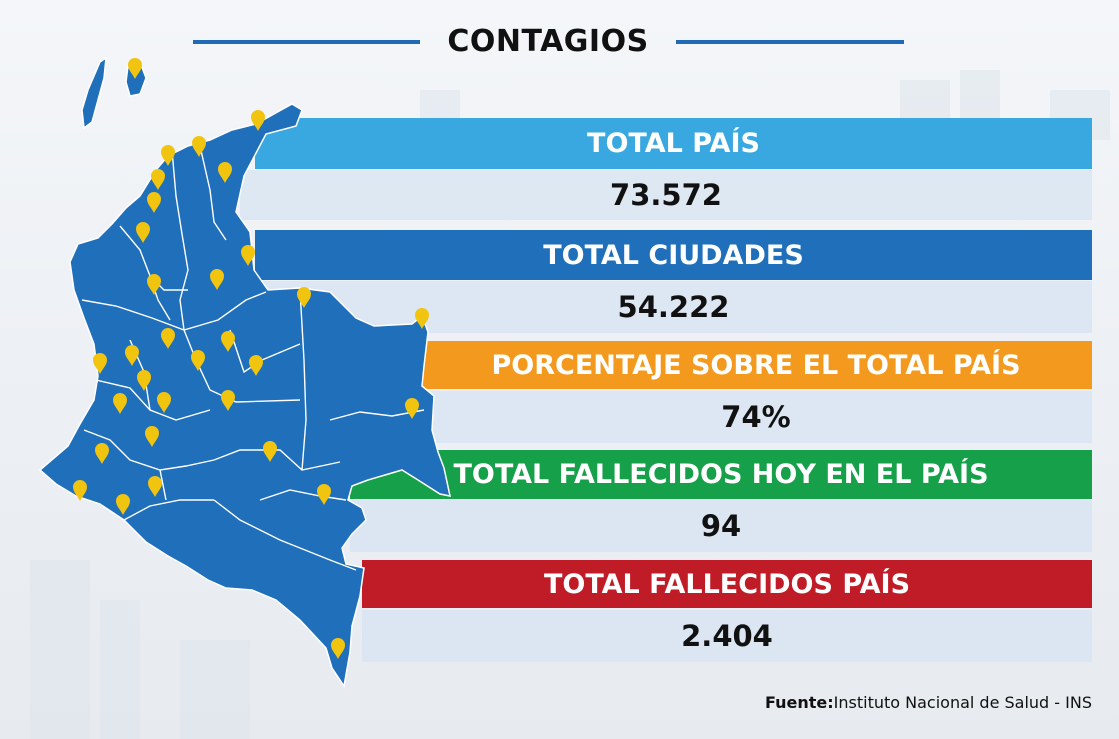 The width and height of the screenshot is (1119, 739). Describe the element at coordinates (306, 42) in the screenshot. I see `title-line-left` at that location.